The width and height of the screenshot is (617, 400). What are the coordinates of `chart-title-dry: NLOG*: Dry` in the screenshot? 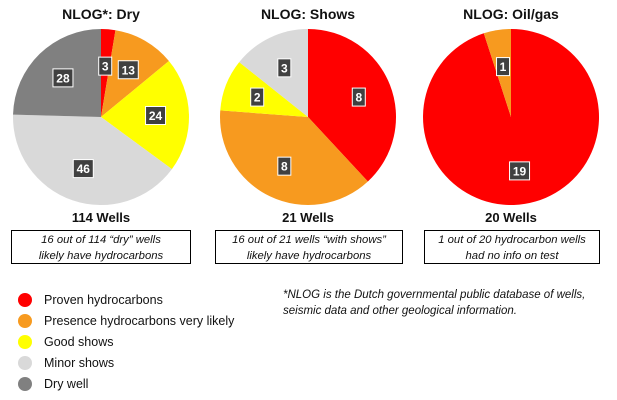 It's located at (101, 14).